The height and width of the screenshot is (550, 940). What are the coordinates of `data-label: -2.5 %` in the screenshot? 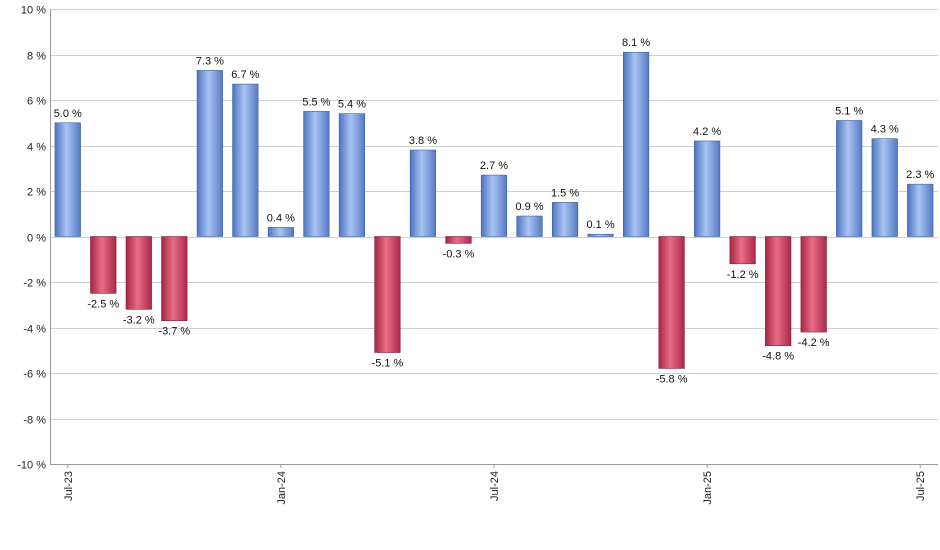 It's located at (103, 304).